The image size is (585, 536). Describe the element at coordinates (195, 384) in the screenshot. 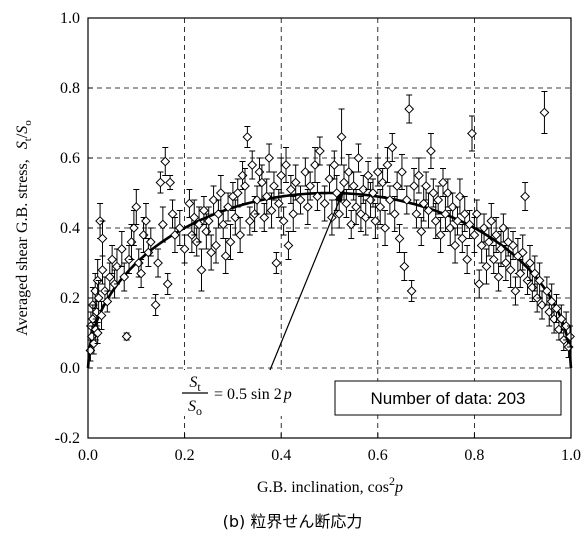

I see `equation-numerator: St` at that location.